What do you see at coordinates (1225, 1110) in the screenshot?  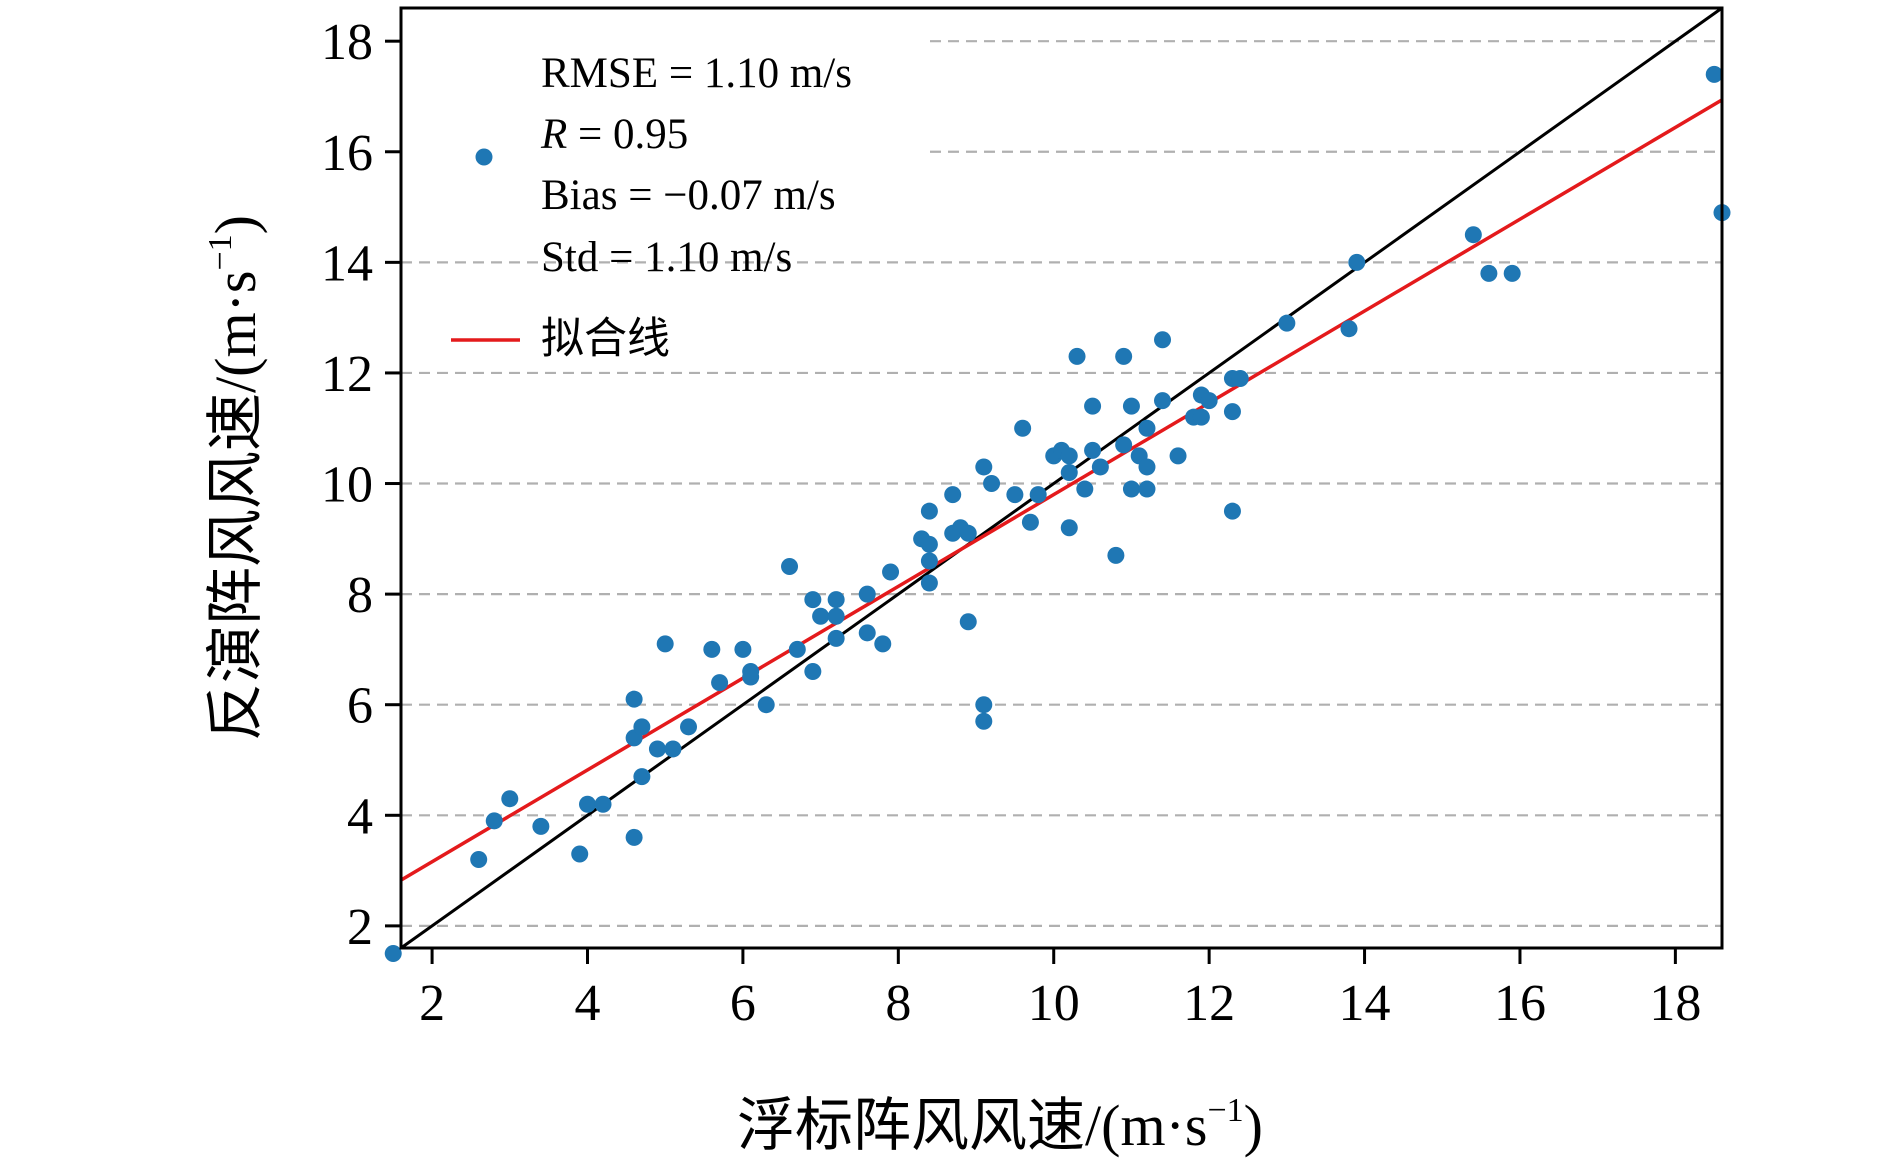 I see `x-axis-title-sup: −1` at bounding box center [1225, 1110].